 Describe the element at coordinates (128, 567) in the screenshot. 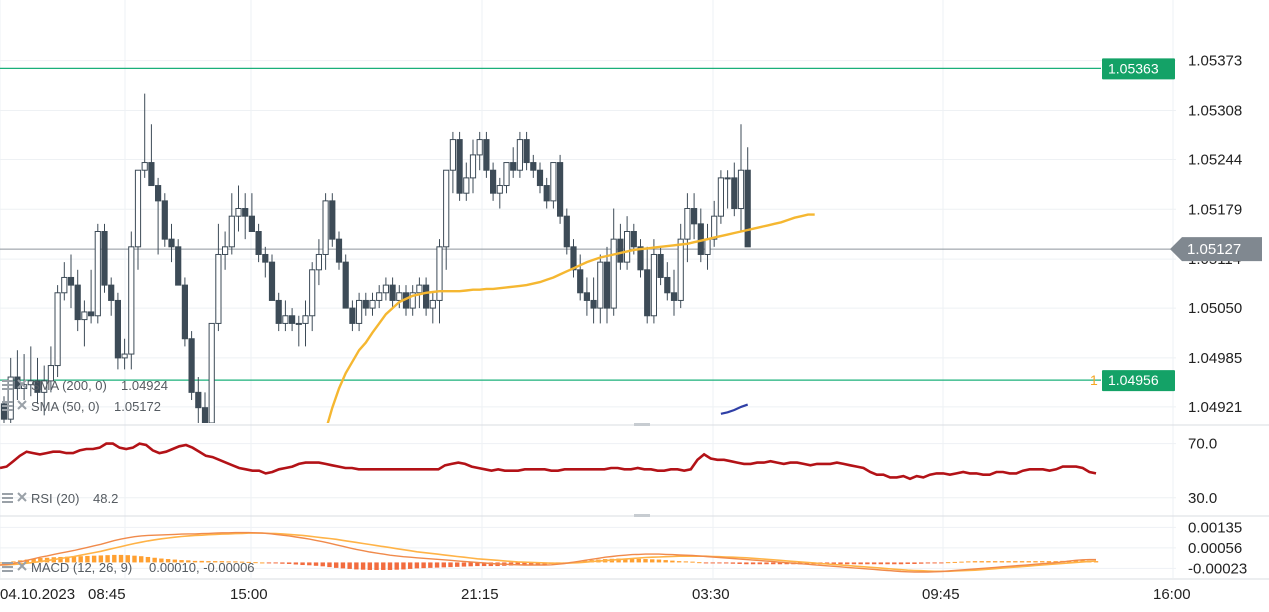

I see `macd-legend: MACD (12, 26, 9) 0.00010, -0.00006` at that location.